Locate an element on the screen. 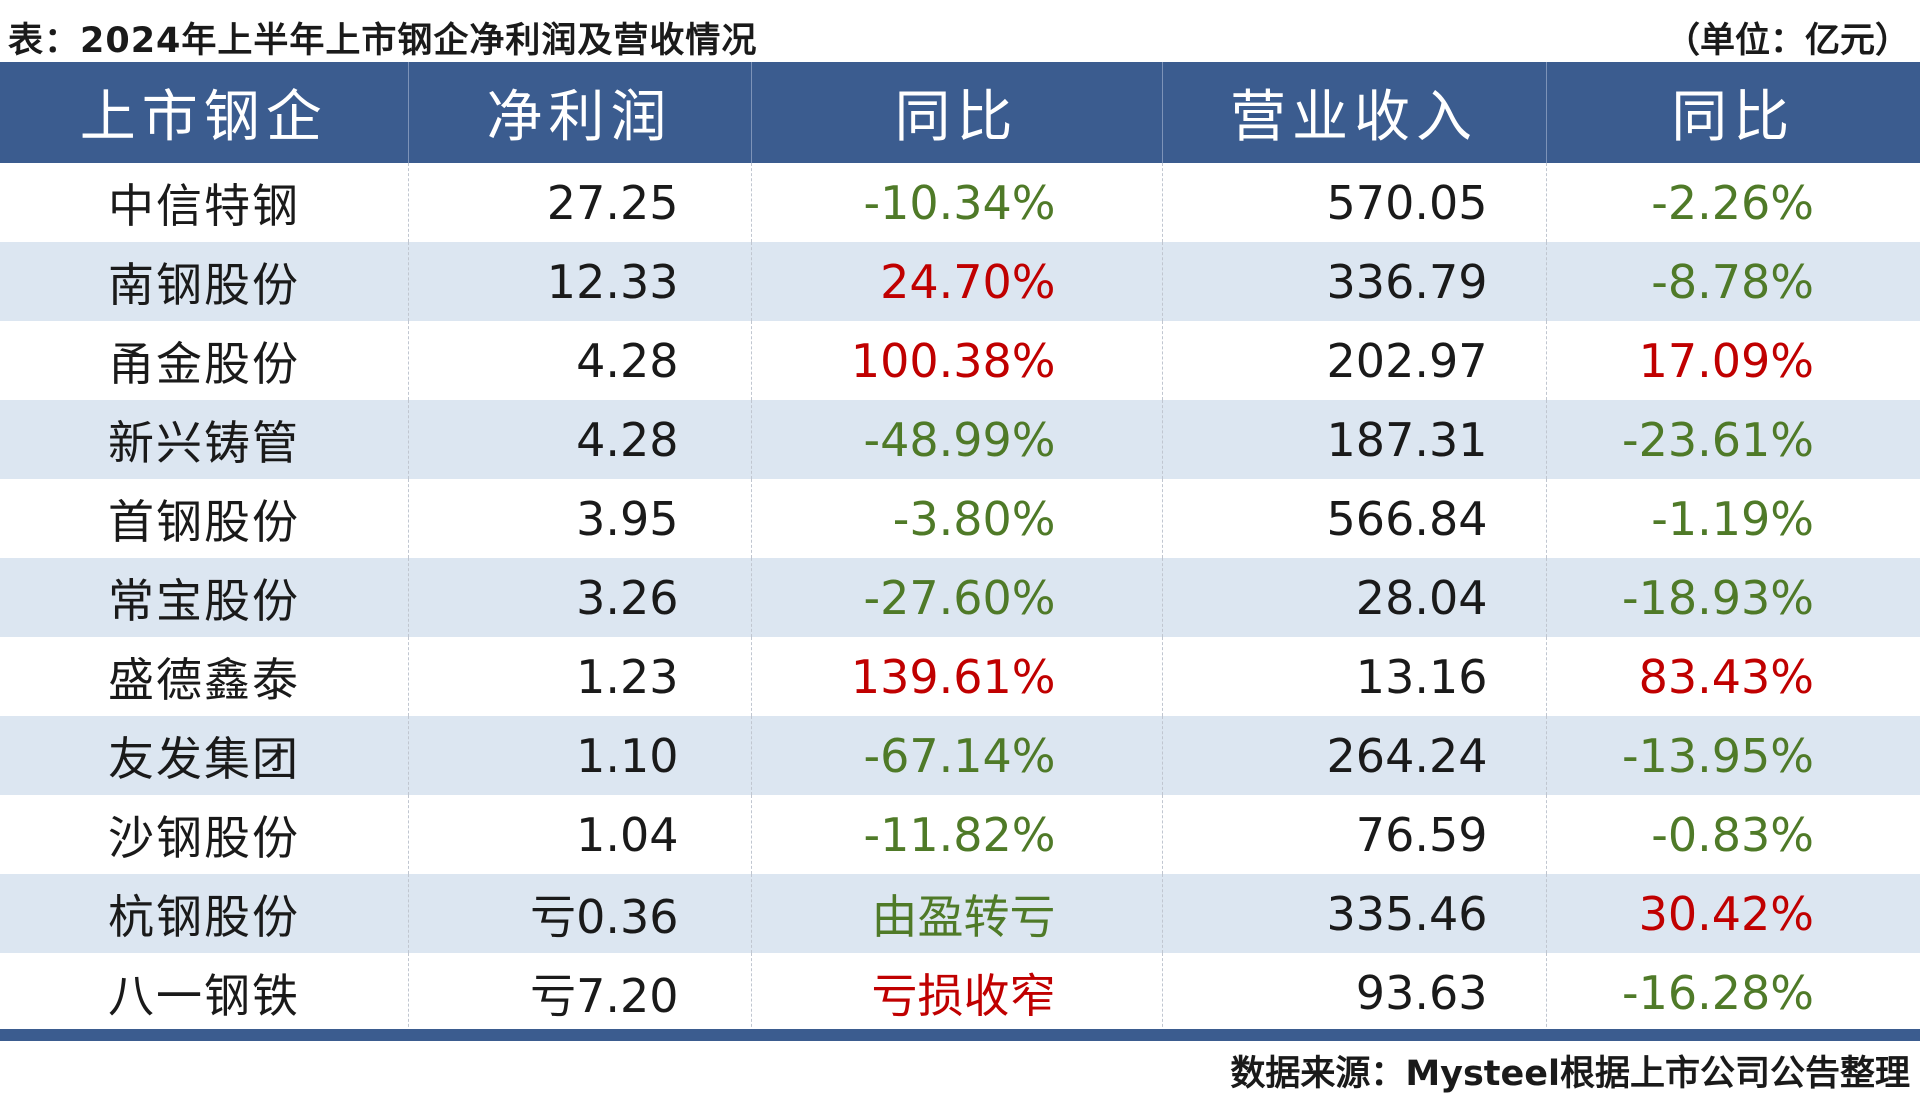 The image size is (1920, 1096). revenue-yoy-cell: 17.09% is located at coordinates (1732, 360).